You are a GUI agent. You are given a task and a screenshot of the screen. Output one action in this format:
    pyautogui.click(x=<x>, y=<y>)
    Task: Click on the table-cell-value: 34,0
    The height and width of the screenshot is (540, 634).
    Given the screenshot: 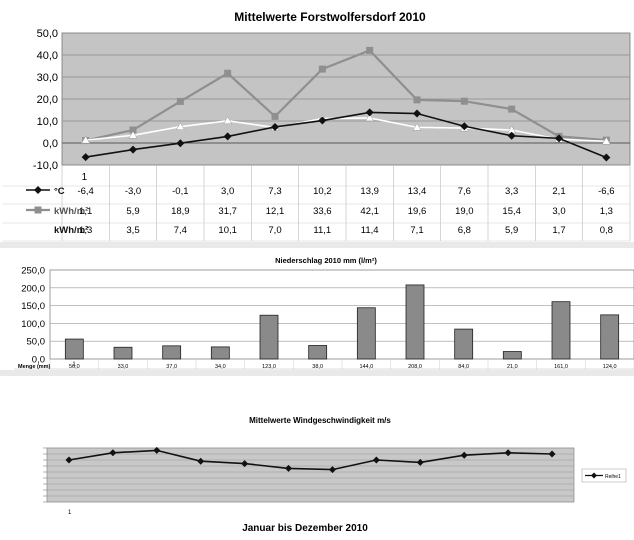 What is the action you would take?
    pyautogui.click(x=220, y=367)
    